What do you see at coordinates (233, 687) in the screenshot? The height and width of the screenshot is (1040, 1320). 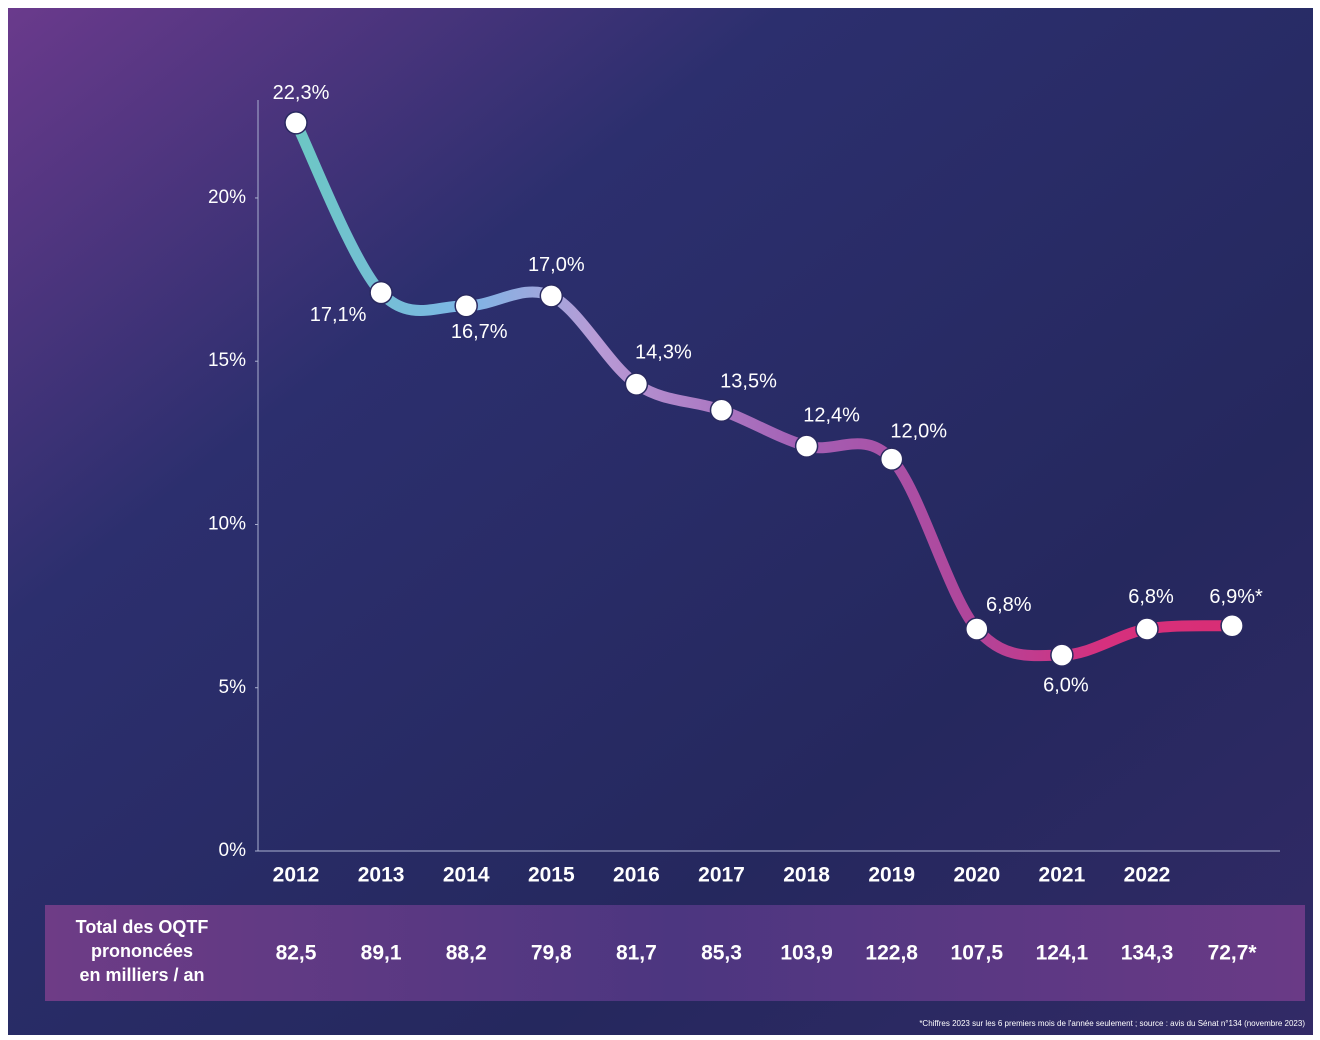 I see `y-tick-label: 5%` at bounding box center [233, 687].